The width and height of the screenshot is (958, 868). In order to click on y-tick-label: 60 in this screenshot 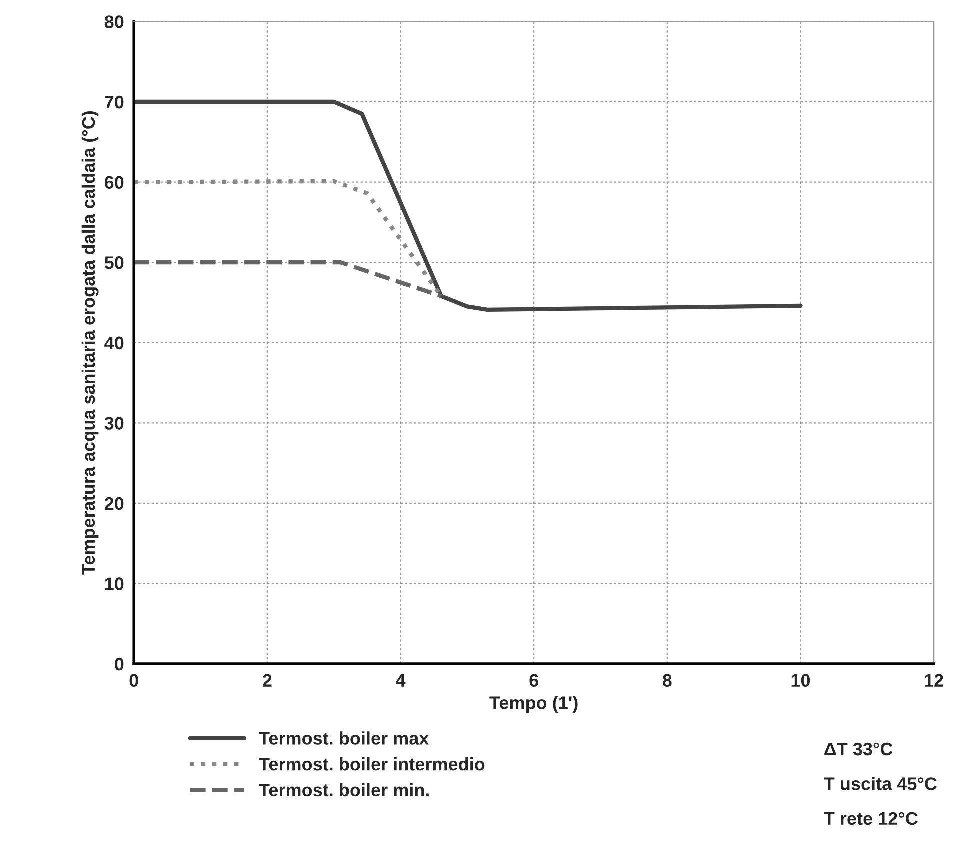, I will do `click(114, 182)`.